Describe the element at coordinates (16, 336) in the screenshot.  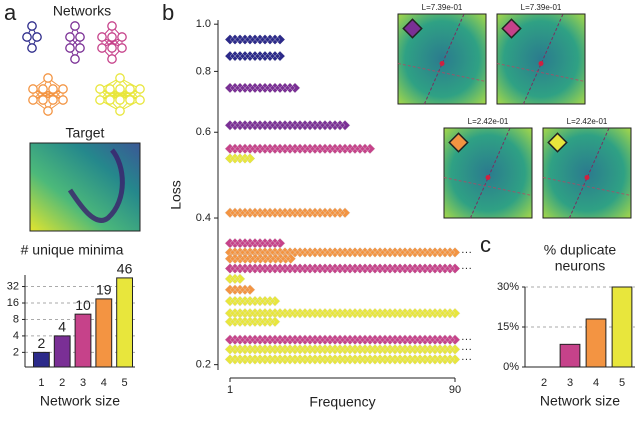
I see `y-tick-label: 4` at that location.